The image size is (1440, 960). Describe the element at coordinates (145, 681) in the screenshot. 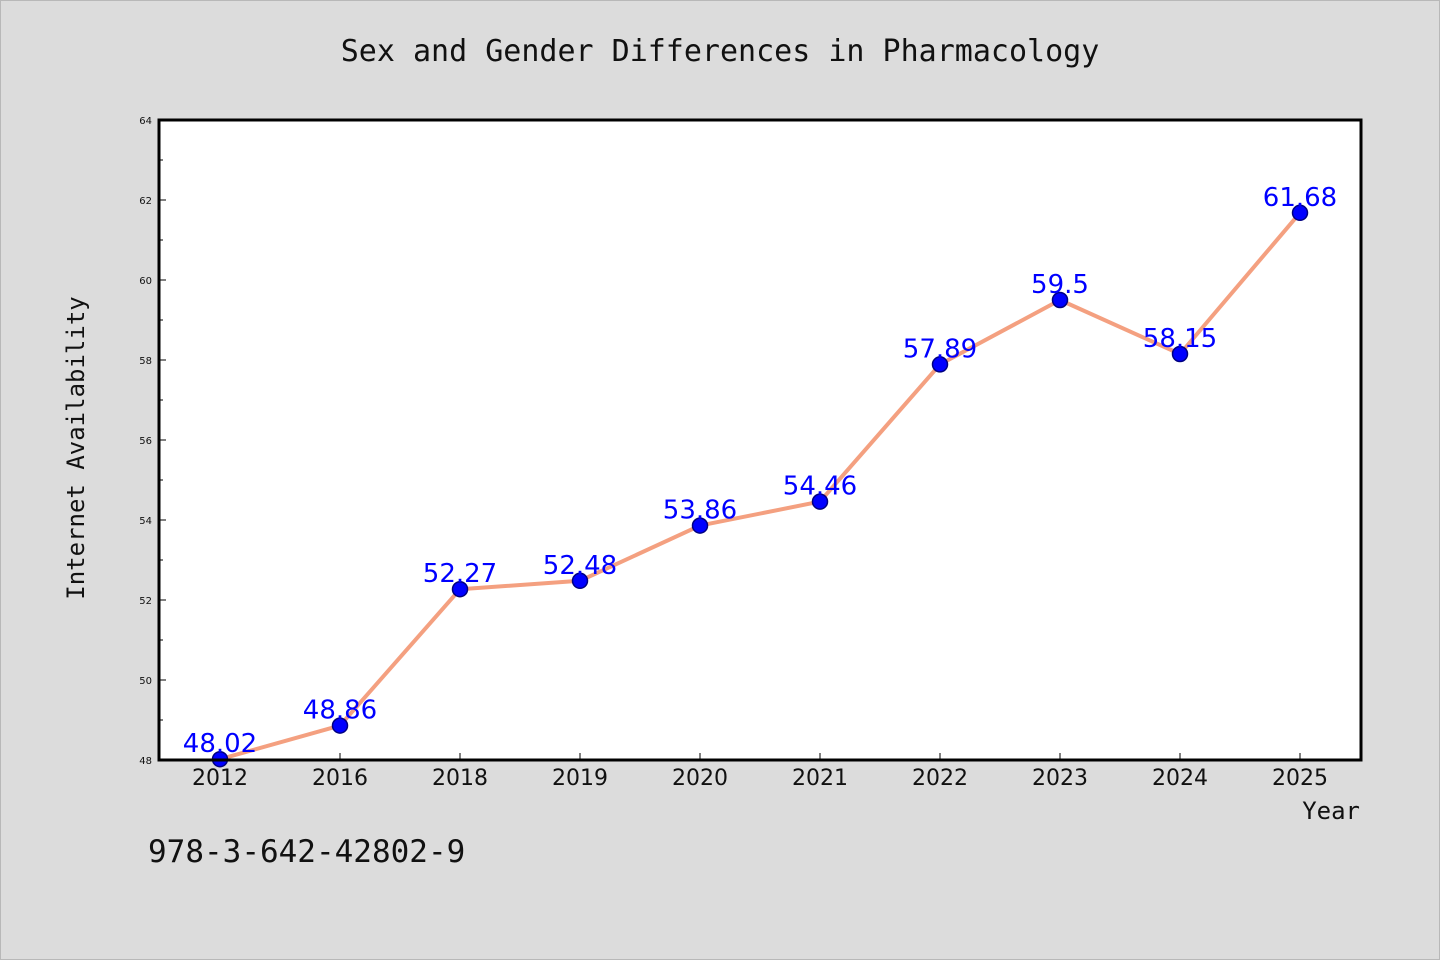

I see `y-tick-label: 50` at that location.